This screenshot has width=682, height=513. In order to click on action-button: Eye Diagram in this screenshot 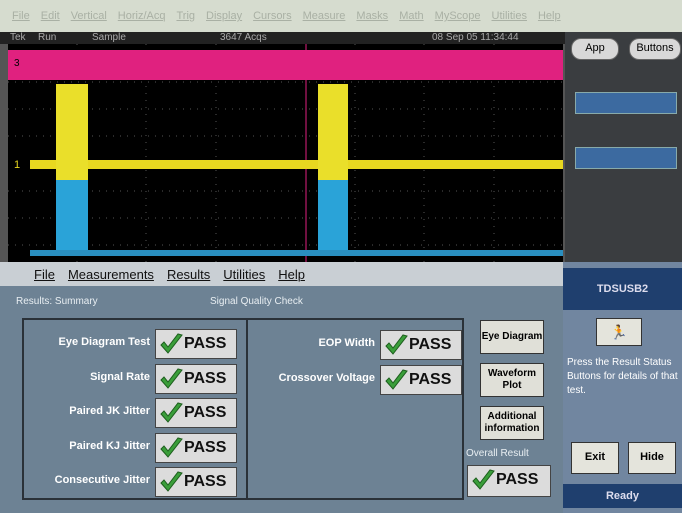, I will do `click(512, 337)`.